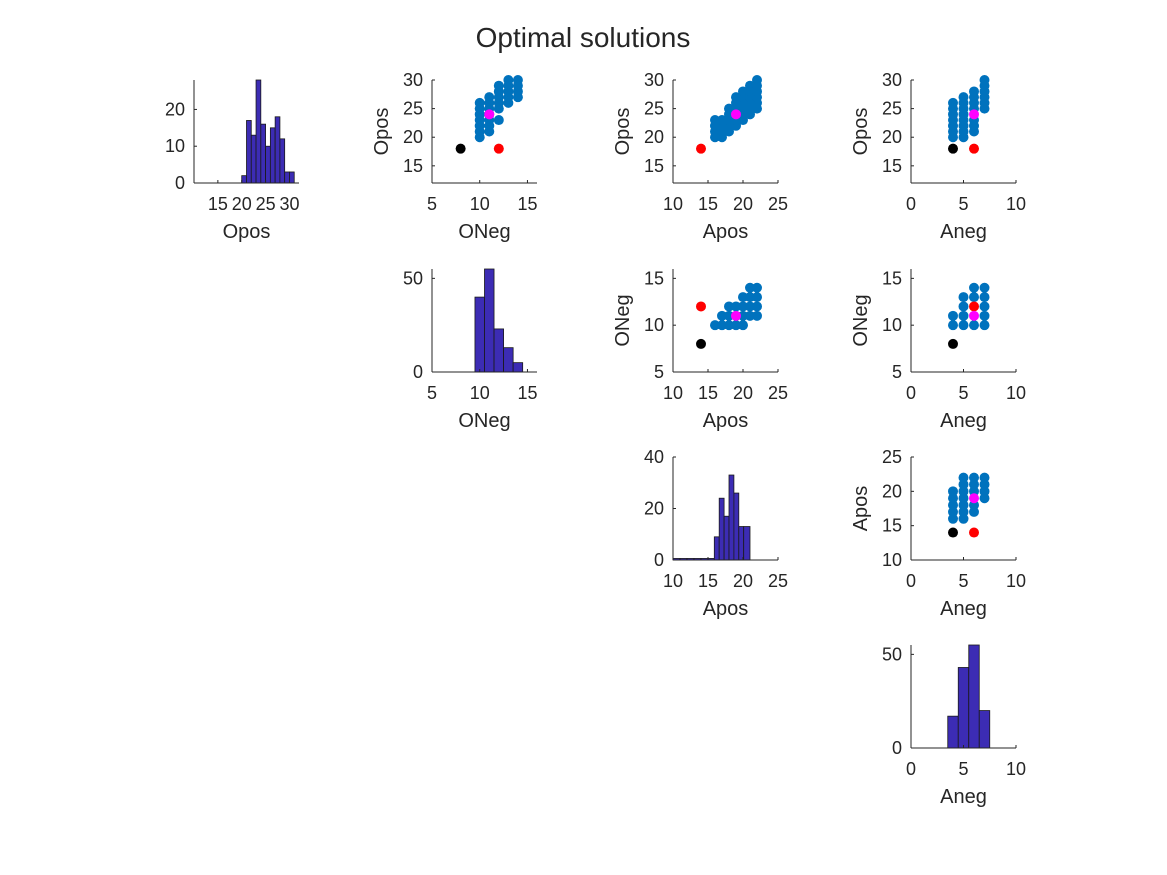 The height and width of the screenshot is (875, 1167). Describe the element at coordinates (892, 457) in the screenshot. I see `y-tick-label: 25` at that location.